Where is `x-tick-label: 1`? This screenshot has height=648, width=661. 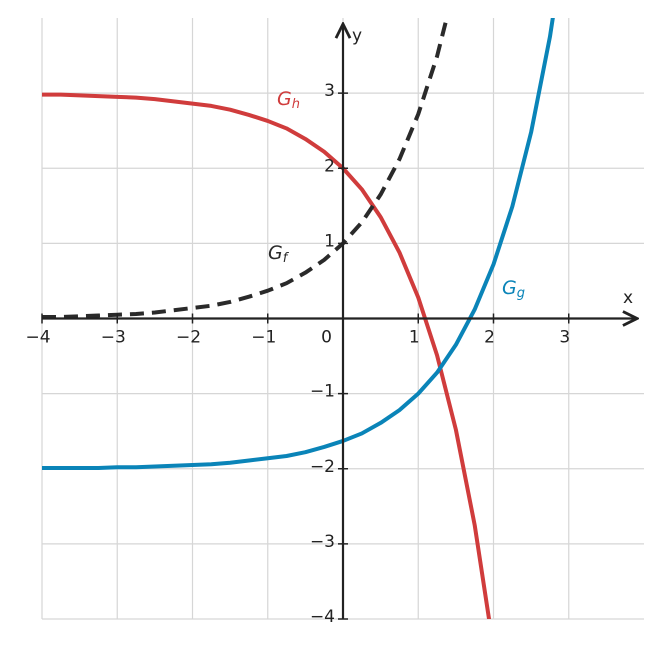 x-tick-label: 1 is located at coordinates (414, 338).